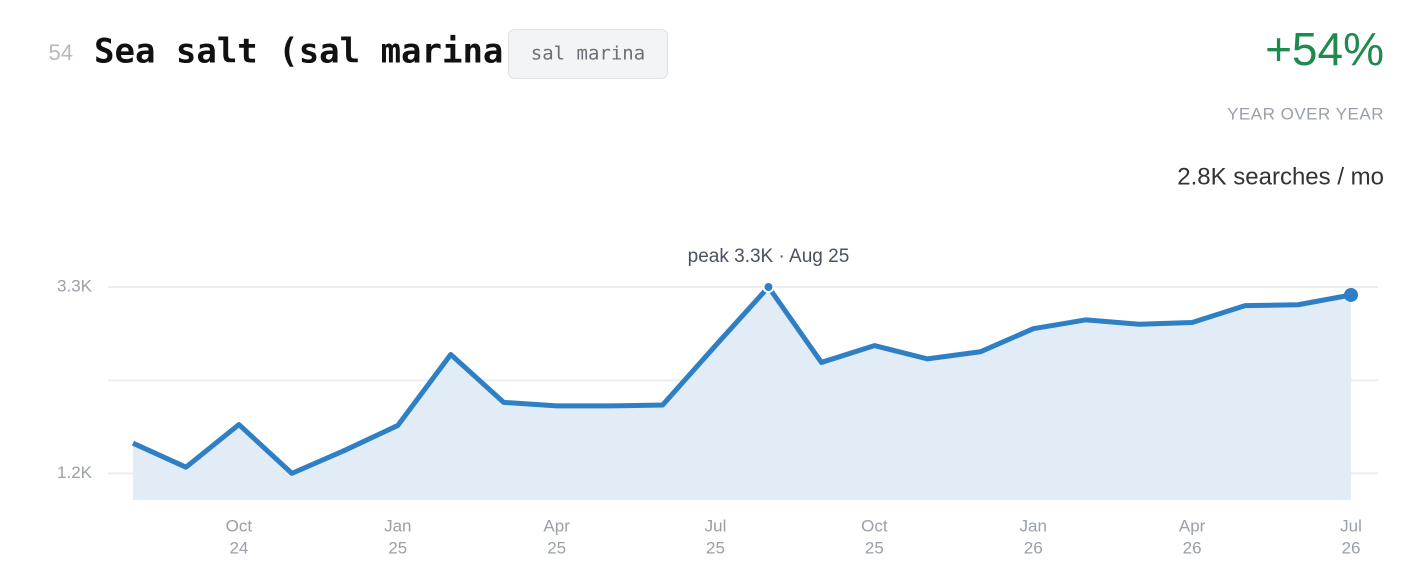  What do you see at coordinates (1305, 113) in the screenshot?
I see `growth-label: YEAR OVER YEAR` at bounding box center [1305, 113].